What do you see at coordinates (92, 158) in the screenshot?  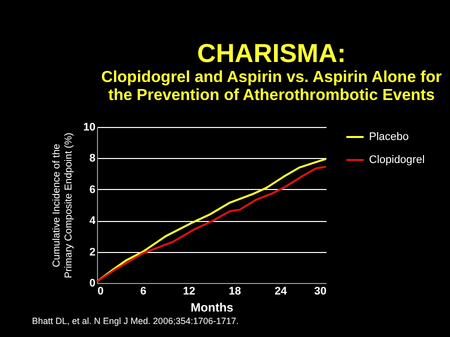 I see `y-tick-label: 8` at bounding box center [92, 158].